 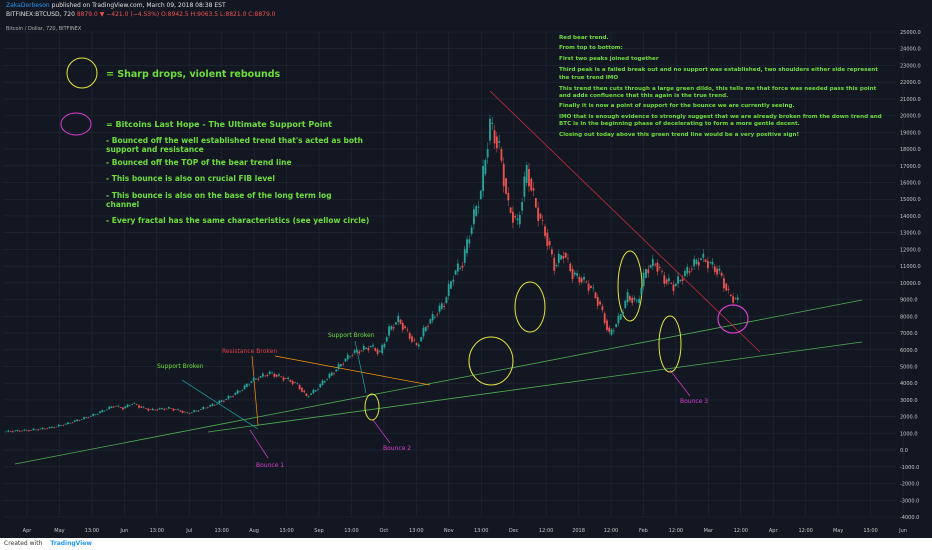 What do you see at coordinates (910, 200) in the screenshot?
I see `y-tick-label: 15000.0` at bounding box center [910, 200].